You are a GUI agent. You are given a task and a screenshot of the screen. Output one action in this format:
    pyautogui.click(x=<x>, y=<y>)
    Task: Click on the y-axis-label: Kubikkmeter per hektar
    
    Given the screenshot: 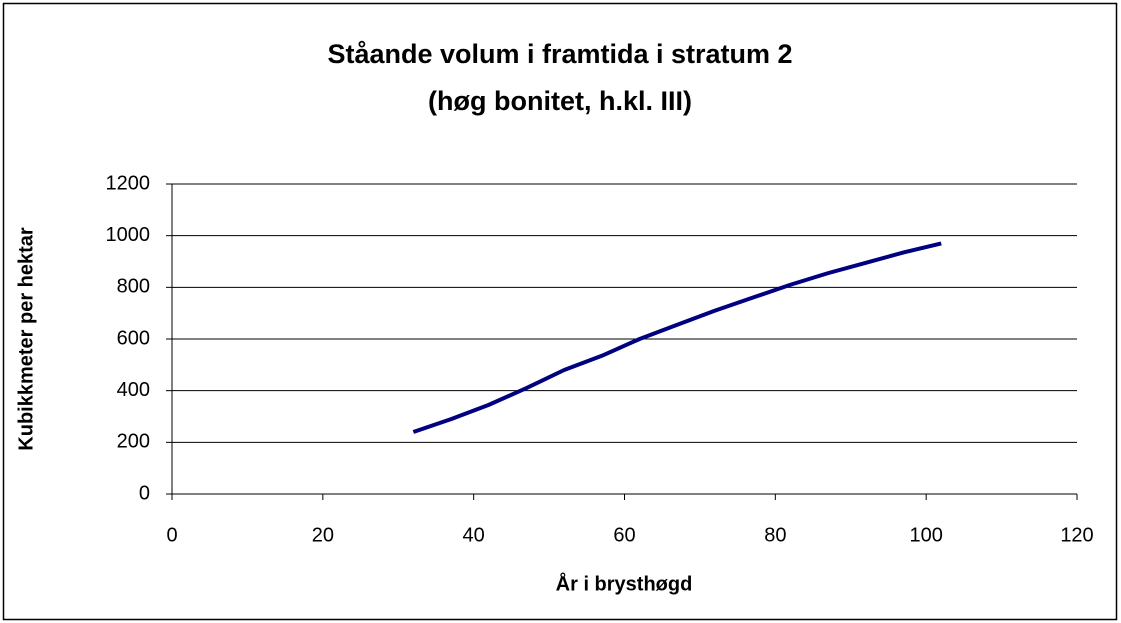 What is the action you would take?
    pyautogui.click(x=26, y=339)
    